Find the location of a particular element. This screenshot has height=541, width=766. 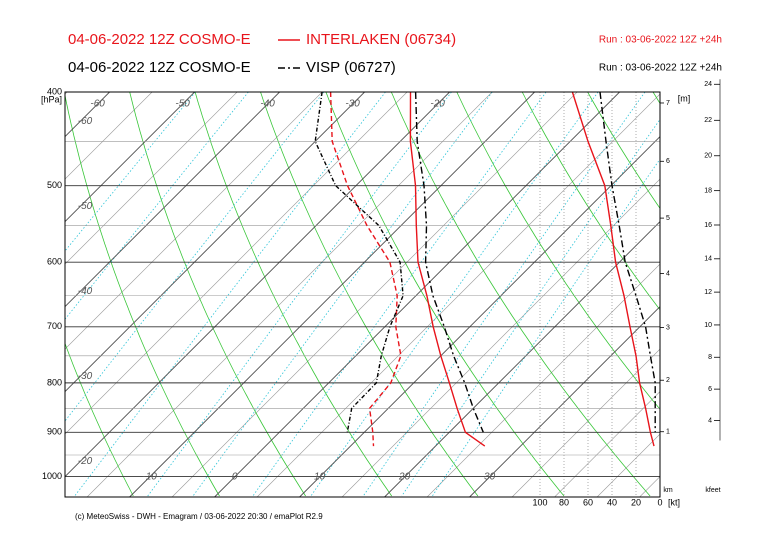

legend-label: INTERLAKEN (06734) is located at coordinates (381, 39).